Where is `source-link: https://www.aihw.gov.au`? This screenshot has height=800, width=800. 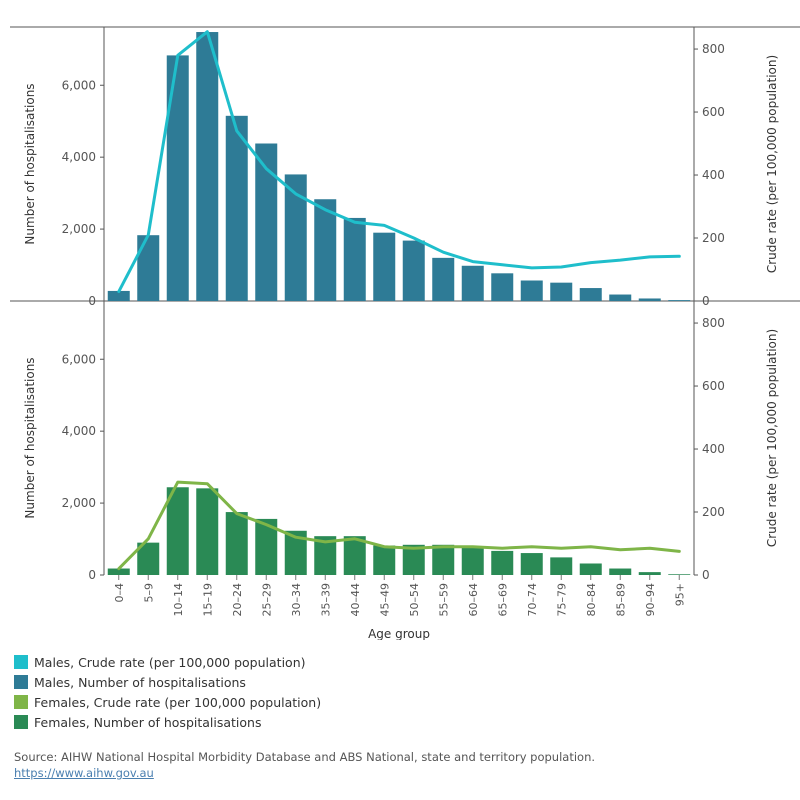
source-link: https://www.aihw.gov.au is located at coordinates (84, 773).